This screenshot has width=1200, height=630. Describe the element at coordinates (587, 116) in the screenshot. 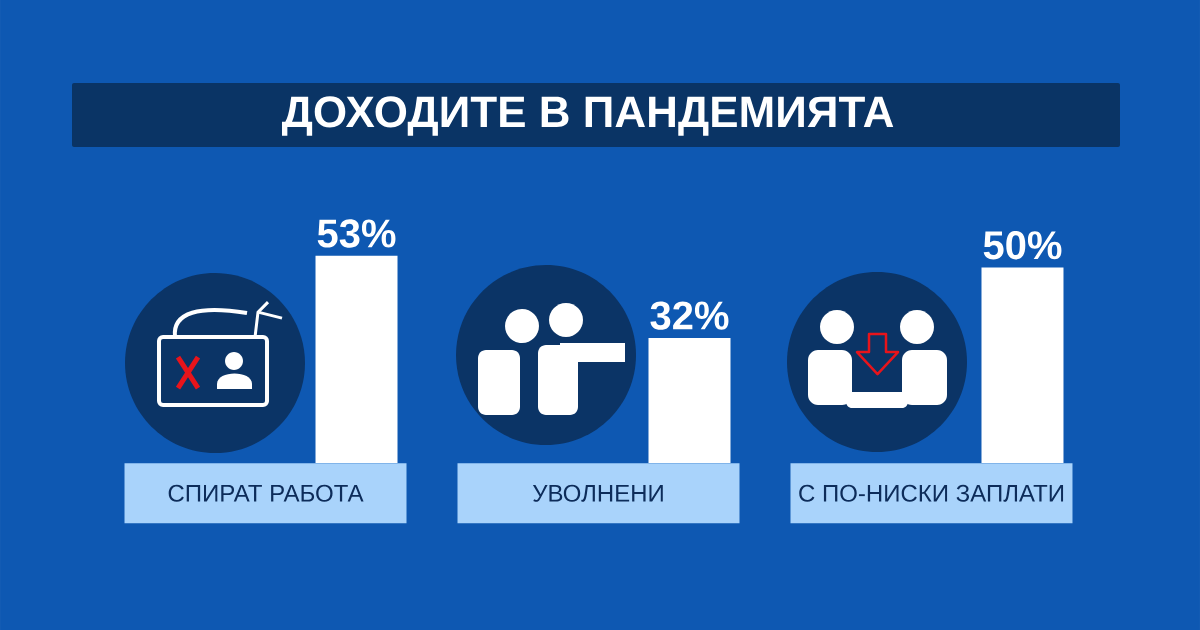

I see `chart-title: ДОХОДИТЕ В ПАНДЕМИЯТА` at that location.